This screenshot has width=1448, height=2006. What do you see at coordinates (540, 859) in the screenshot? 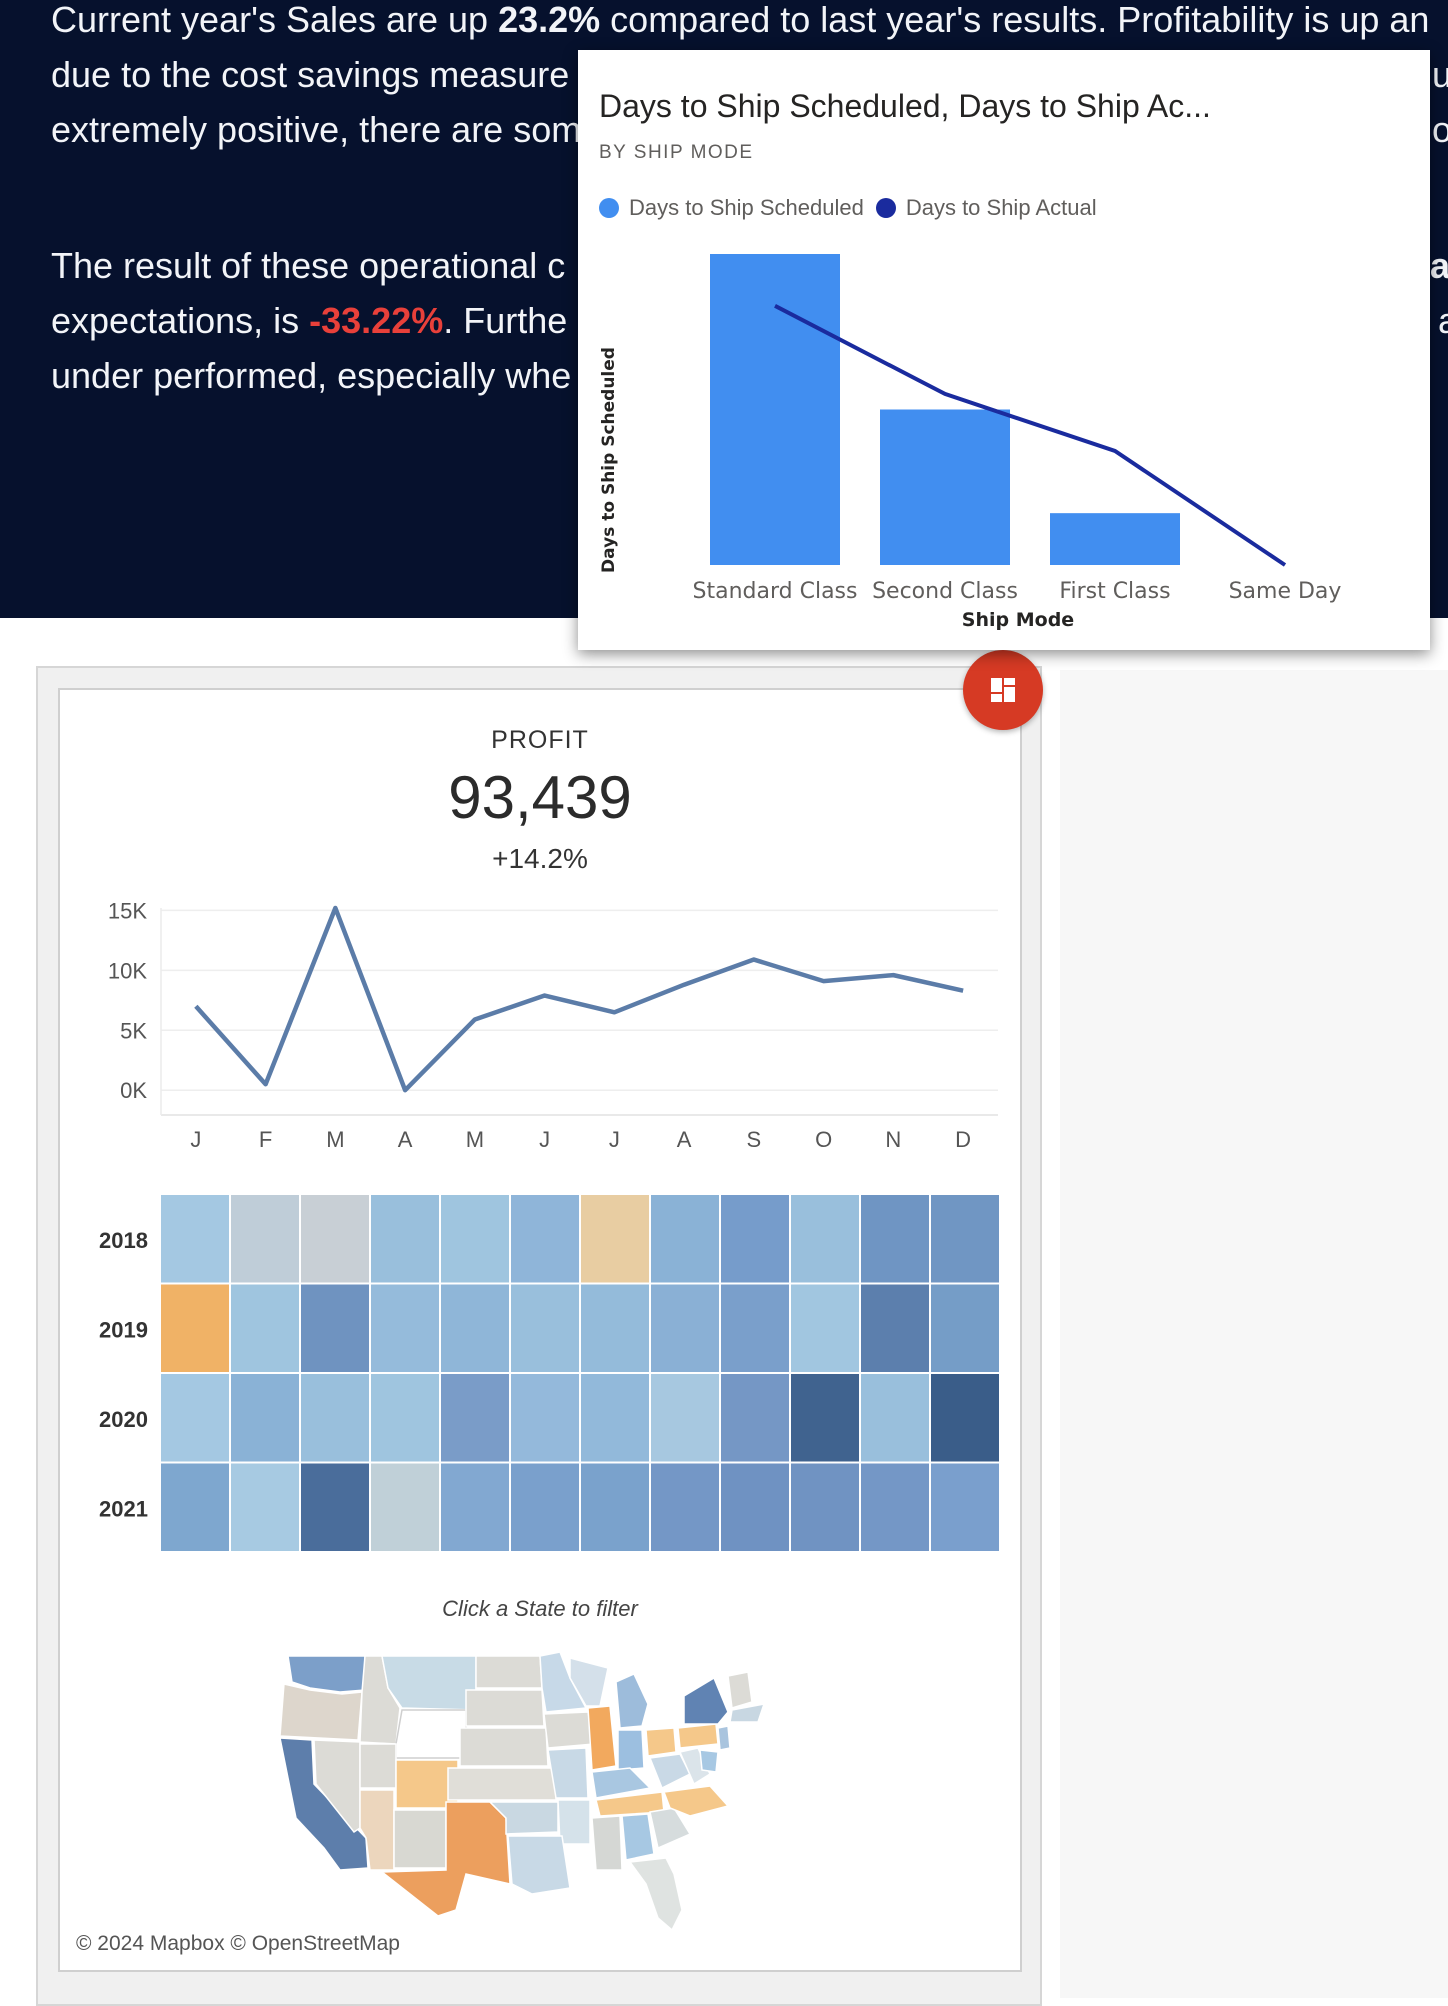
I see `profit-kpi-delta: +14.2%` at bounding box center [540, 859].